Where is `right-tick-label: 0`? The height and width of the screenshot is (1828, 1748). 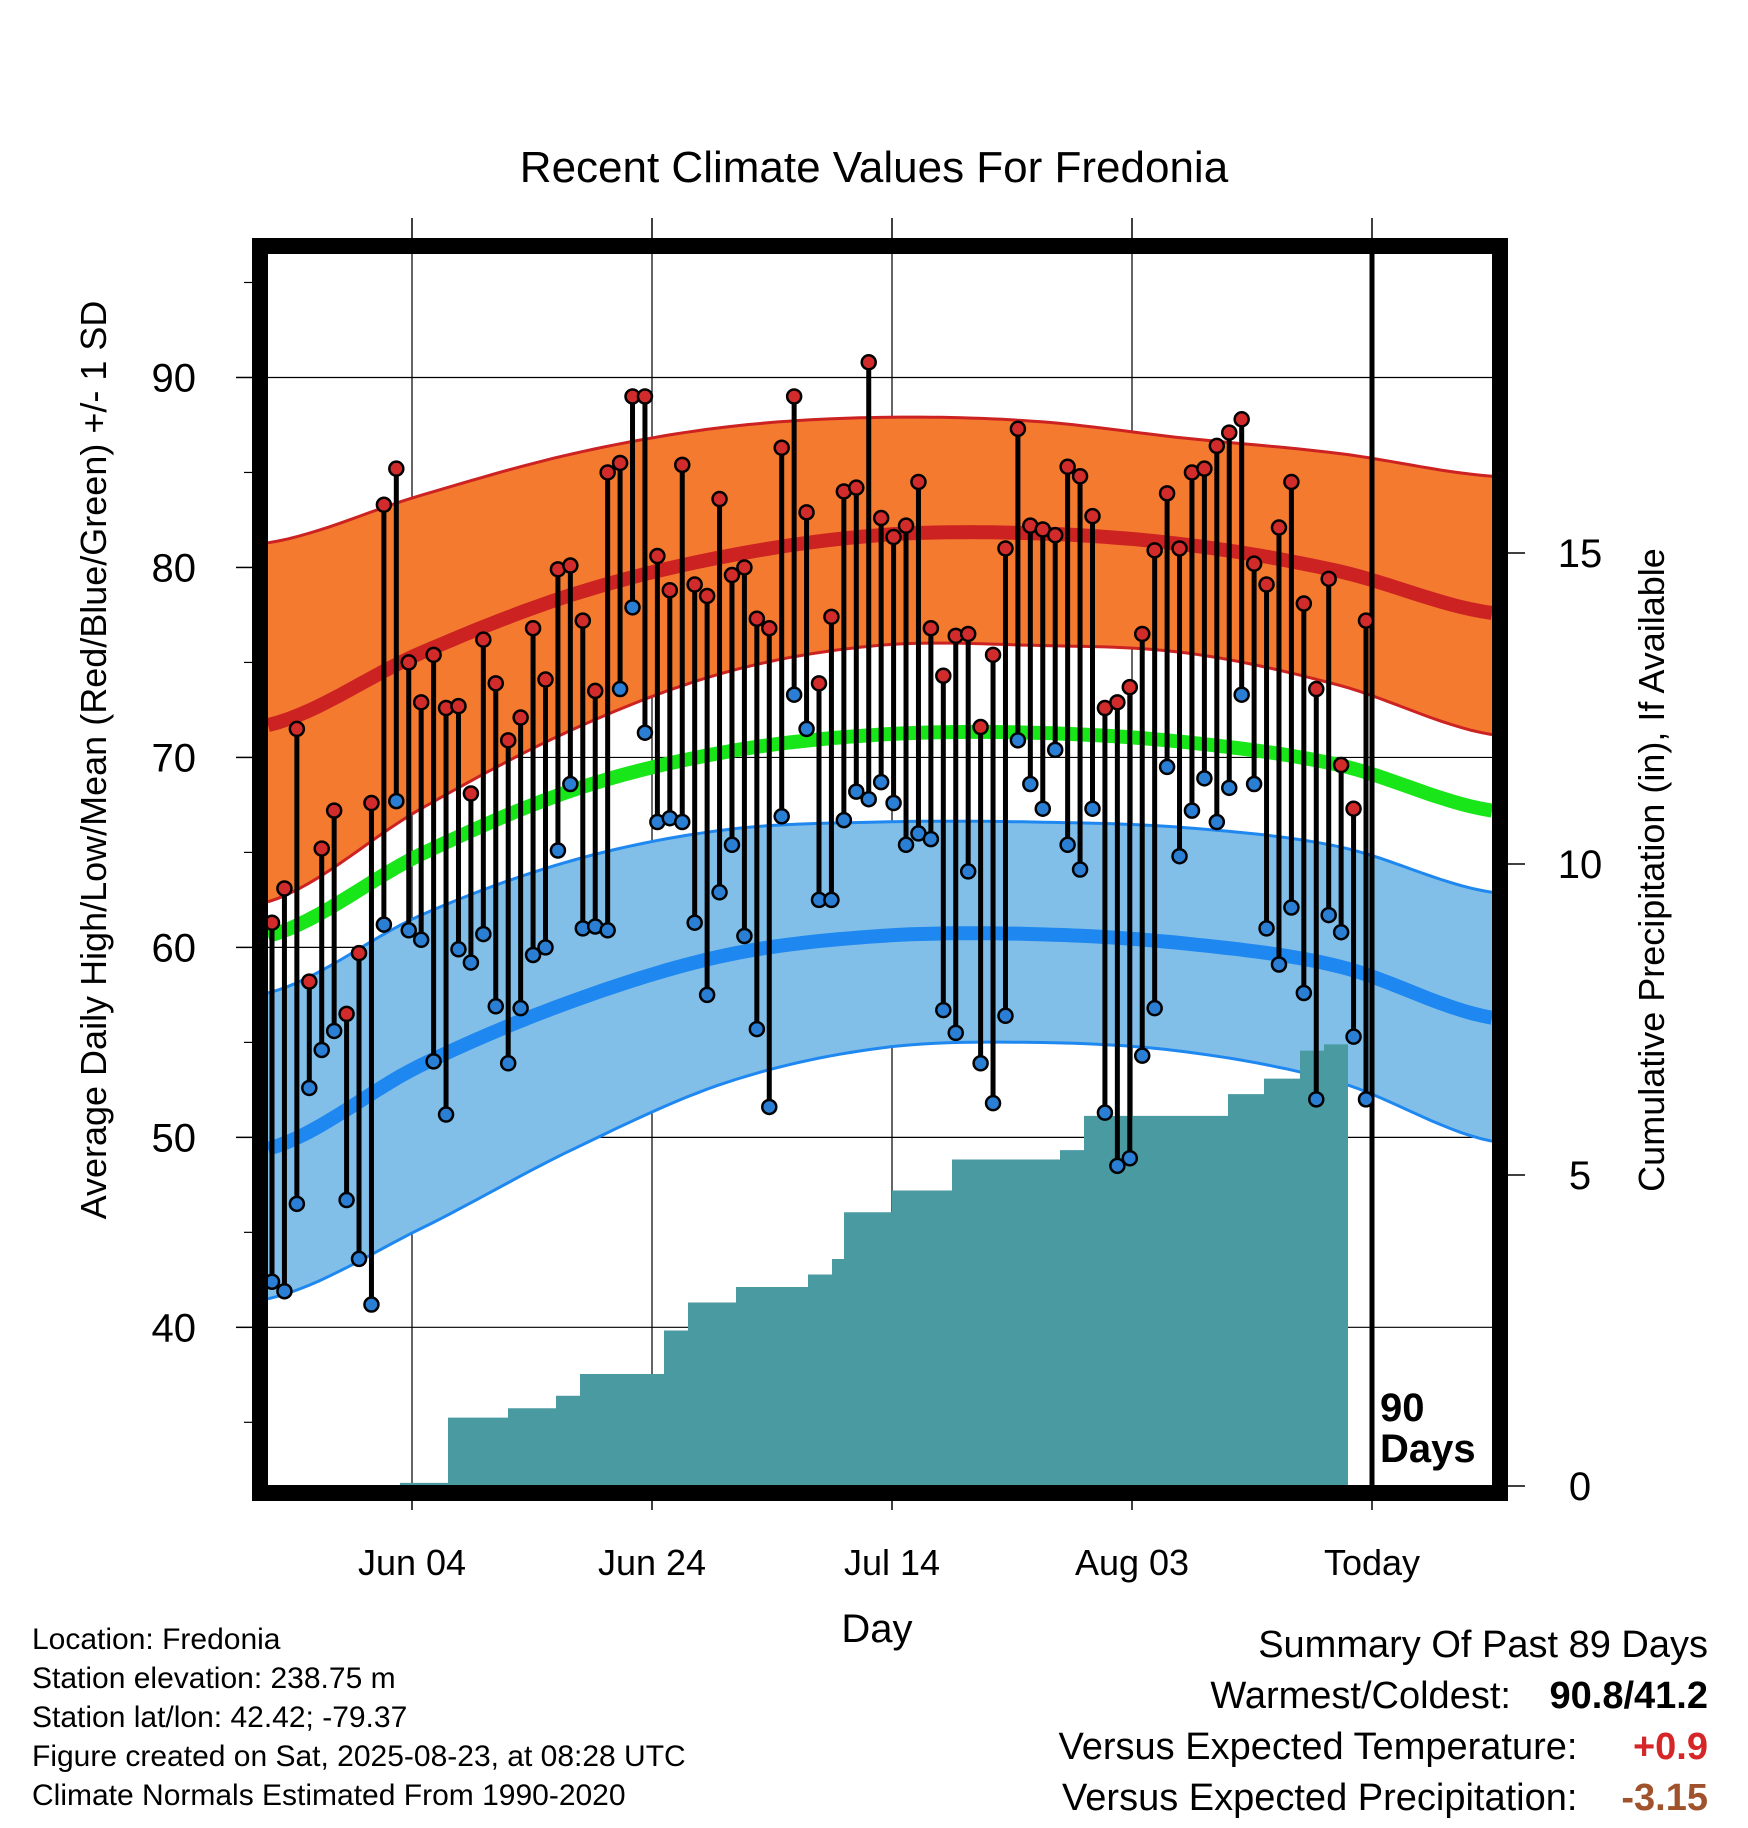 right-tick-label: 0 is located at coordinates (1580, 1487).